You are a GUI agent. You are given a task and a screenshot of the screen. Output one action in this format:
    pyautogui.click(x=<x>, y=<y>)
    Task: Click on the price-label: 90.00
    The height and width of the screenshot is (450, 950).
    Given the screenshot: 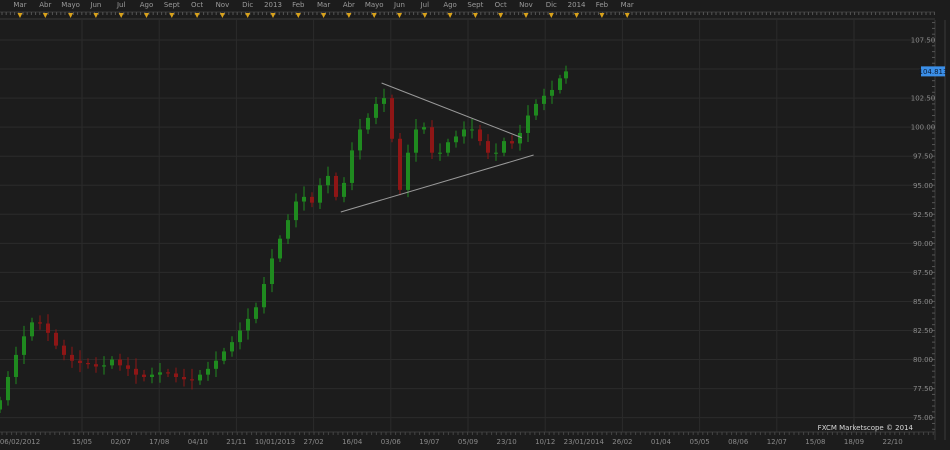 What is the action you would take?
    pyautogui.click(x=923, y=244)
    